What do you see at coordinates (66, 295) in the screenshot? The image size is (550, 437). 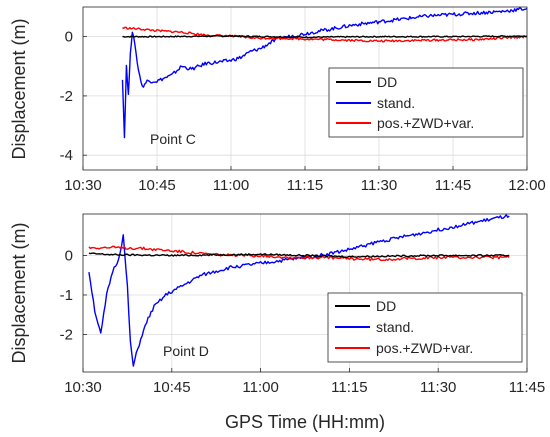 I see `y-tick-label: -1` at bounding box center [66, 295].